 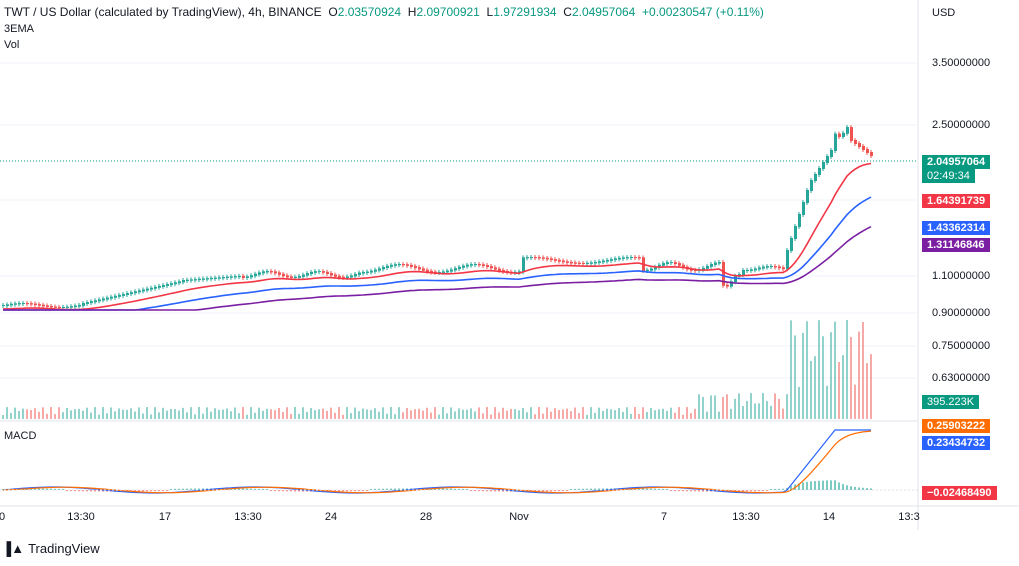 What do you see at coordinates (51, 548) in the screenshot?
I see `tradingview-logo: ▐▲ TradingView` at bounding box center [51, 548].